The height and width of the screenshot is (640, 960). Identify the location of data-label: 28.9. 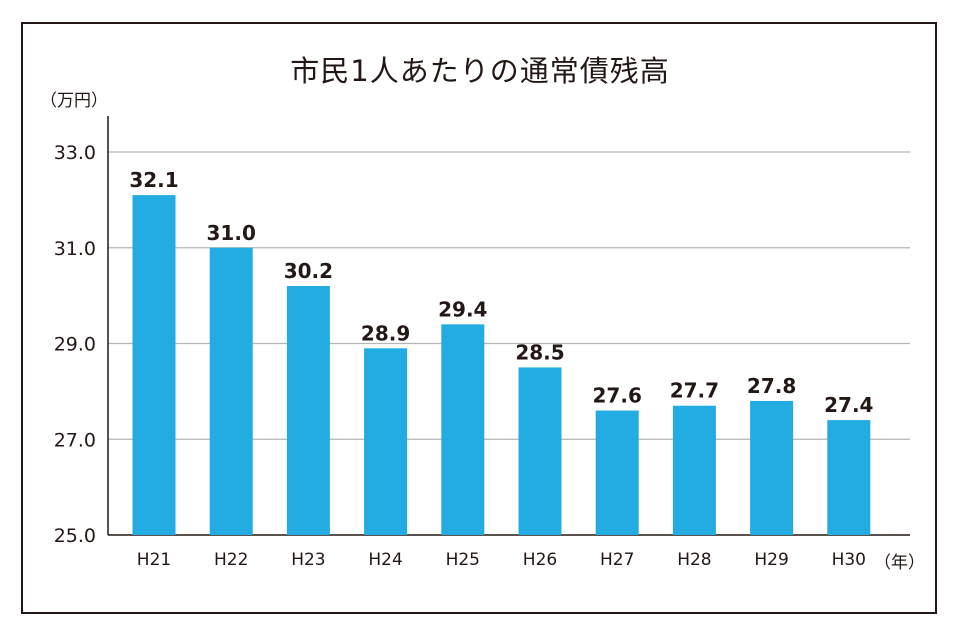
(385, 333).